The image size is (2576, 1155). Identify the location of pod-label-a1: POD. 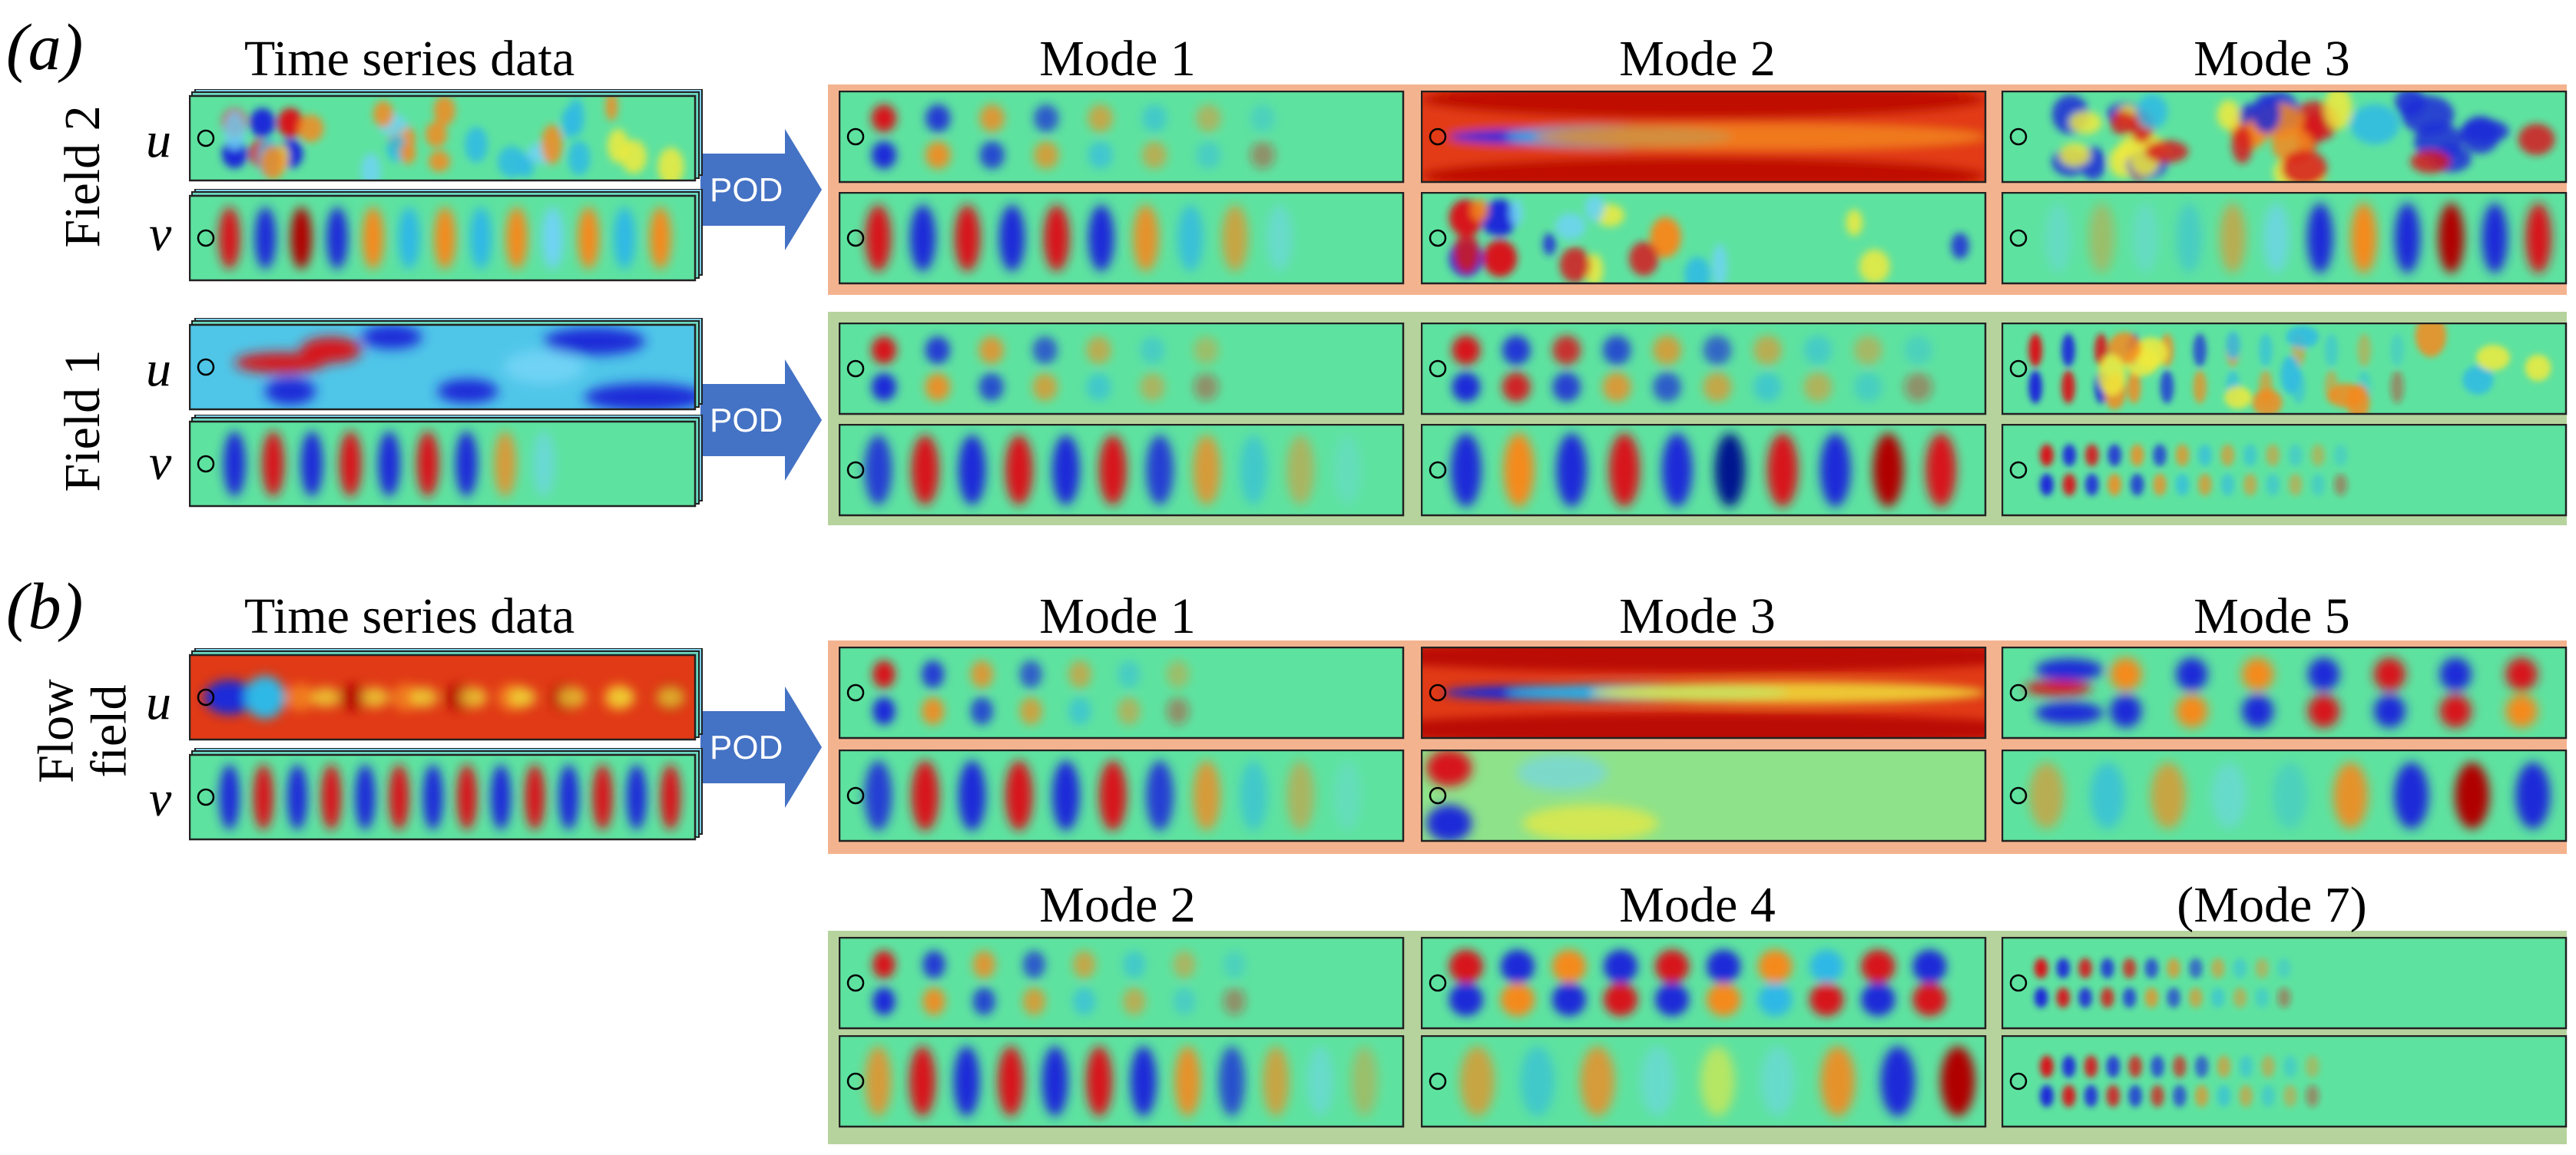
(746, 190).